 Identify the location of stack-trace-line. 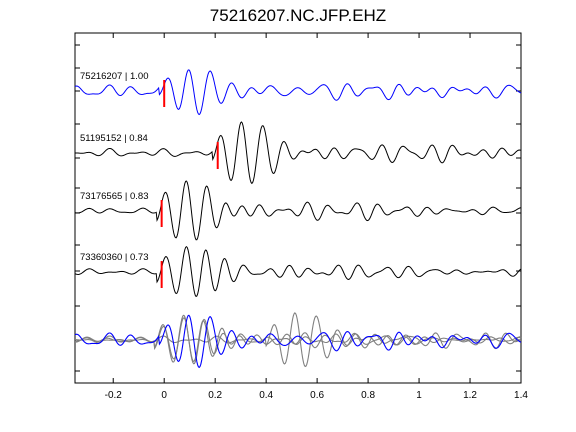
(298, 340).